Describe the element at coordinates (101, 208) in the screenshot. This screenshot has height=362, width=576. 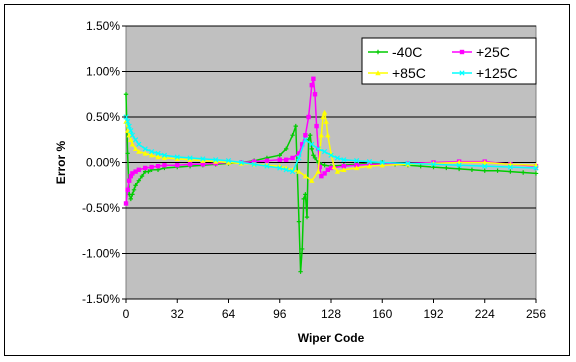
I see `y-tick-label: -0.50%` at that location.